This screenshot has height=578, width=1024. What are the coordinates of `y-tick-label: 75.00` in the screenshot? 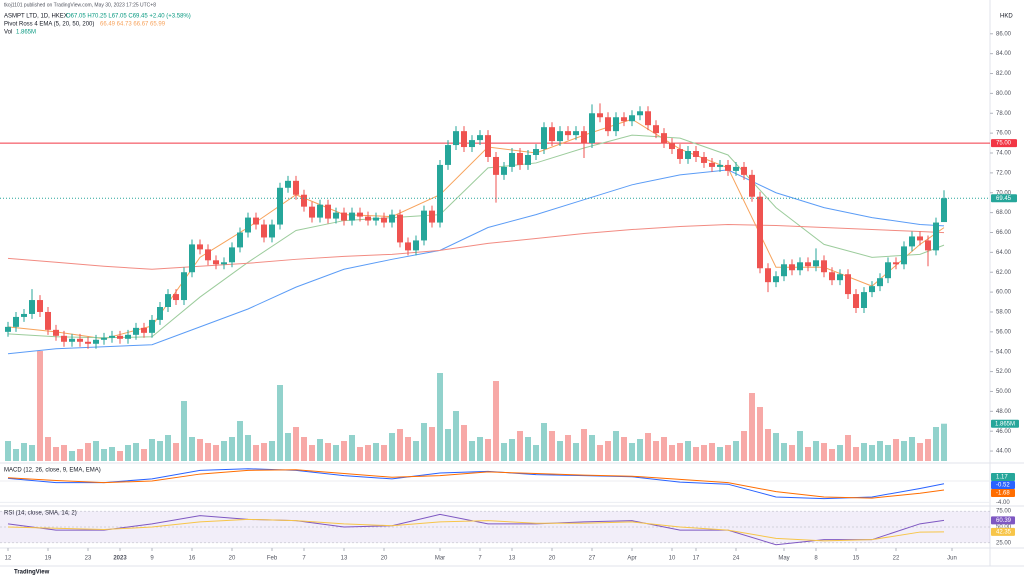 It's located at (1004, 512).